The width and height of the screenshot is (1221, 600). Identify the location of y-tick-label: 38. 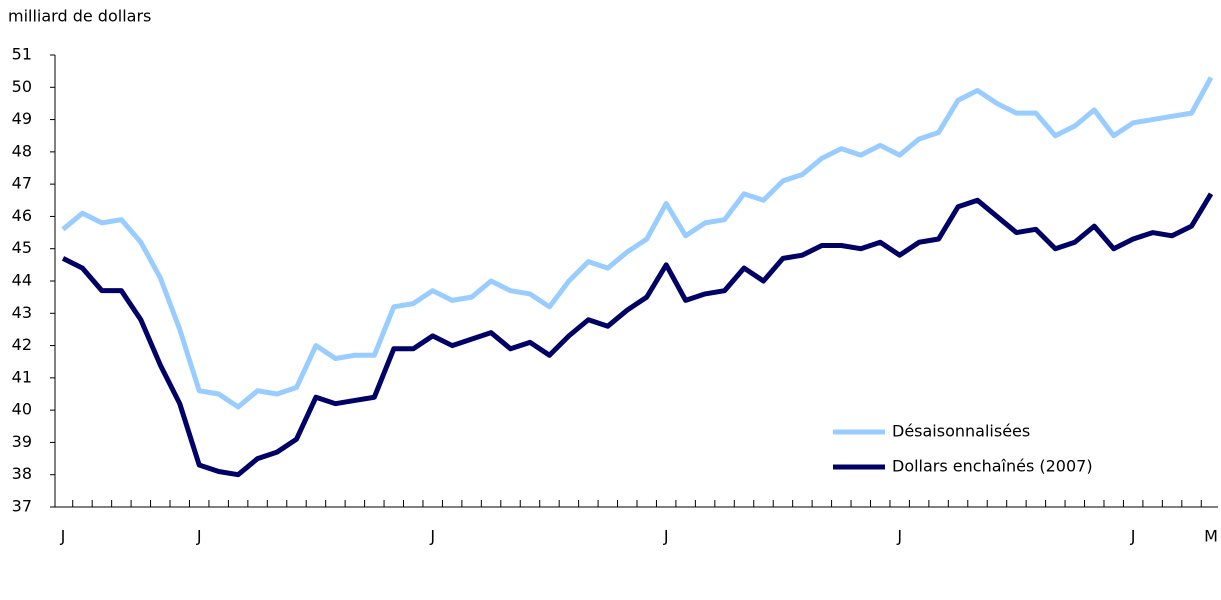
(22, 473).